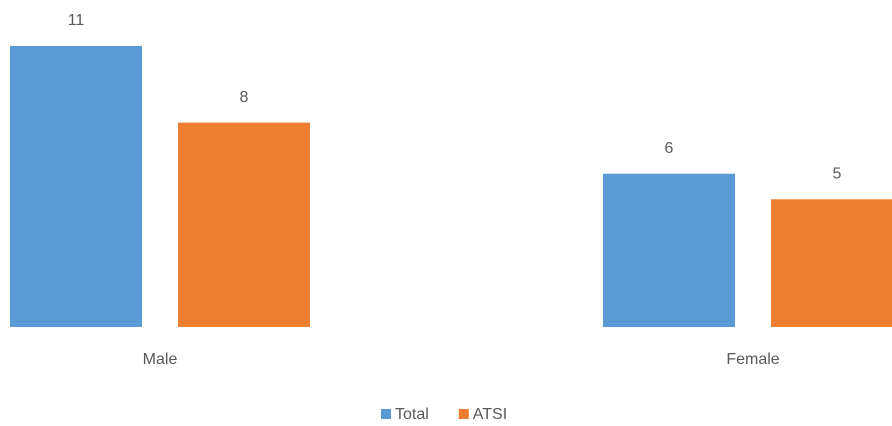 This screenshot has width=892, height=426. I want to click on data-label: 6, so click(669, 148).